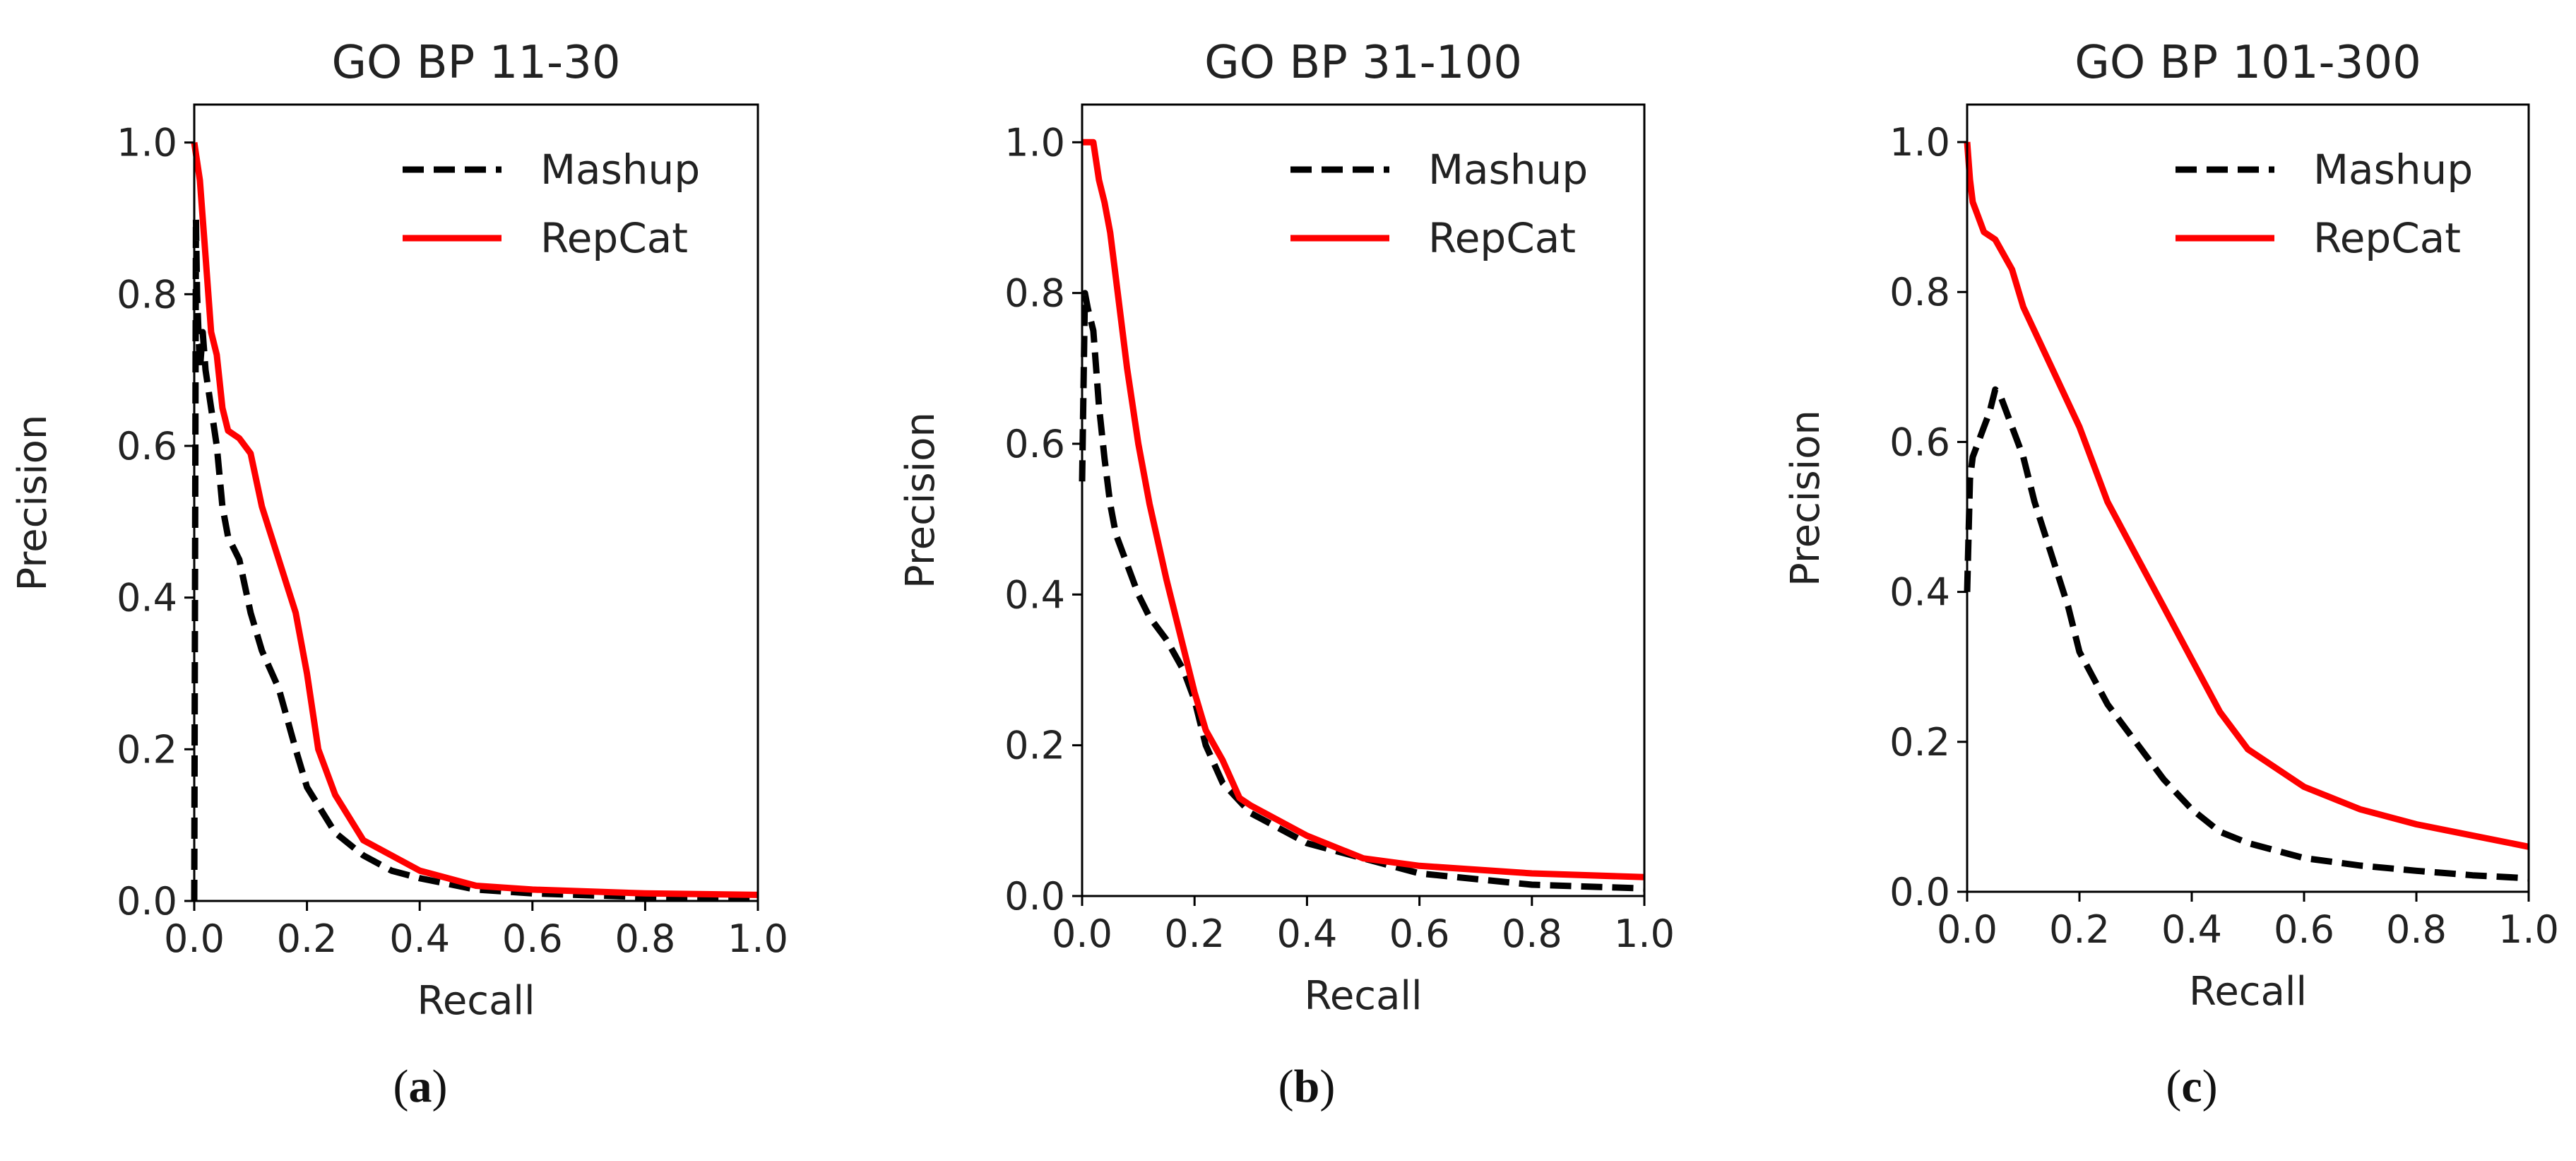 The width and height of the screenshot is (2576, 1161). I want to click on chart-title: GO BP 11-30, so click(475, 63).